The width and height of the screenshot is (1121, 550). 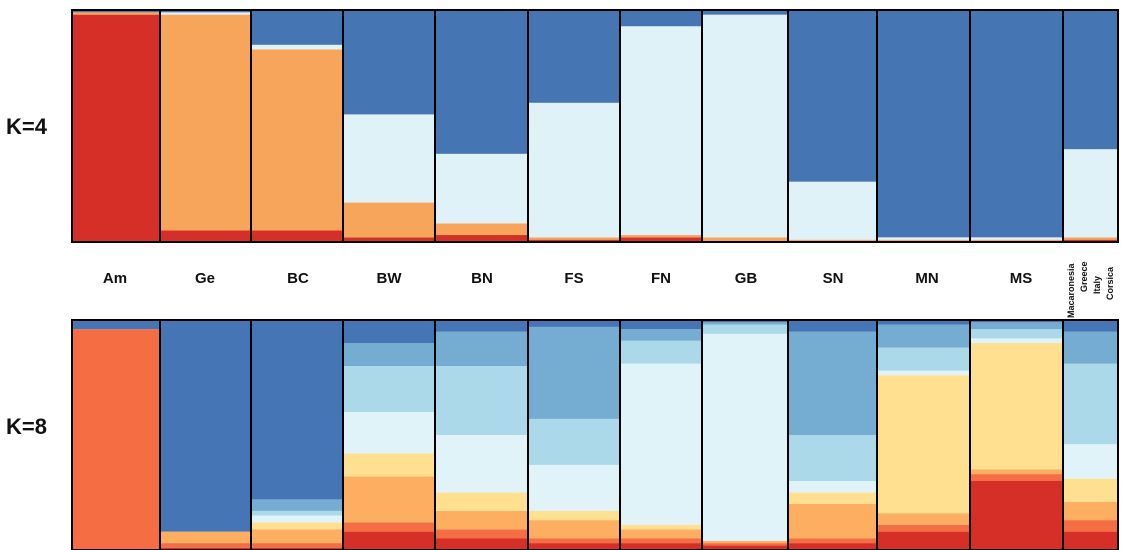 I want to click on k4-label: K=4, so click(x=26, y=126).